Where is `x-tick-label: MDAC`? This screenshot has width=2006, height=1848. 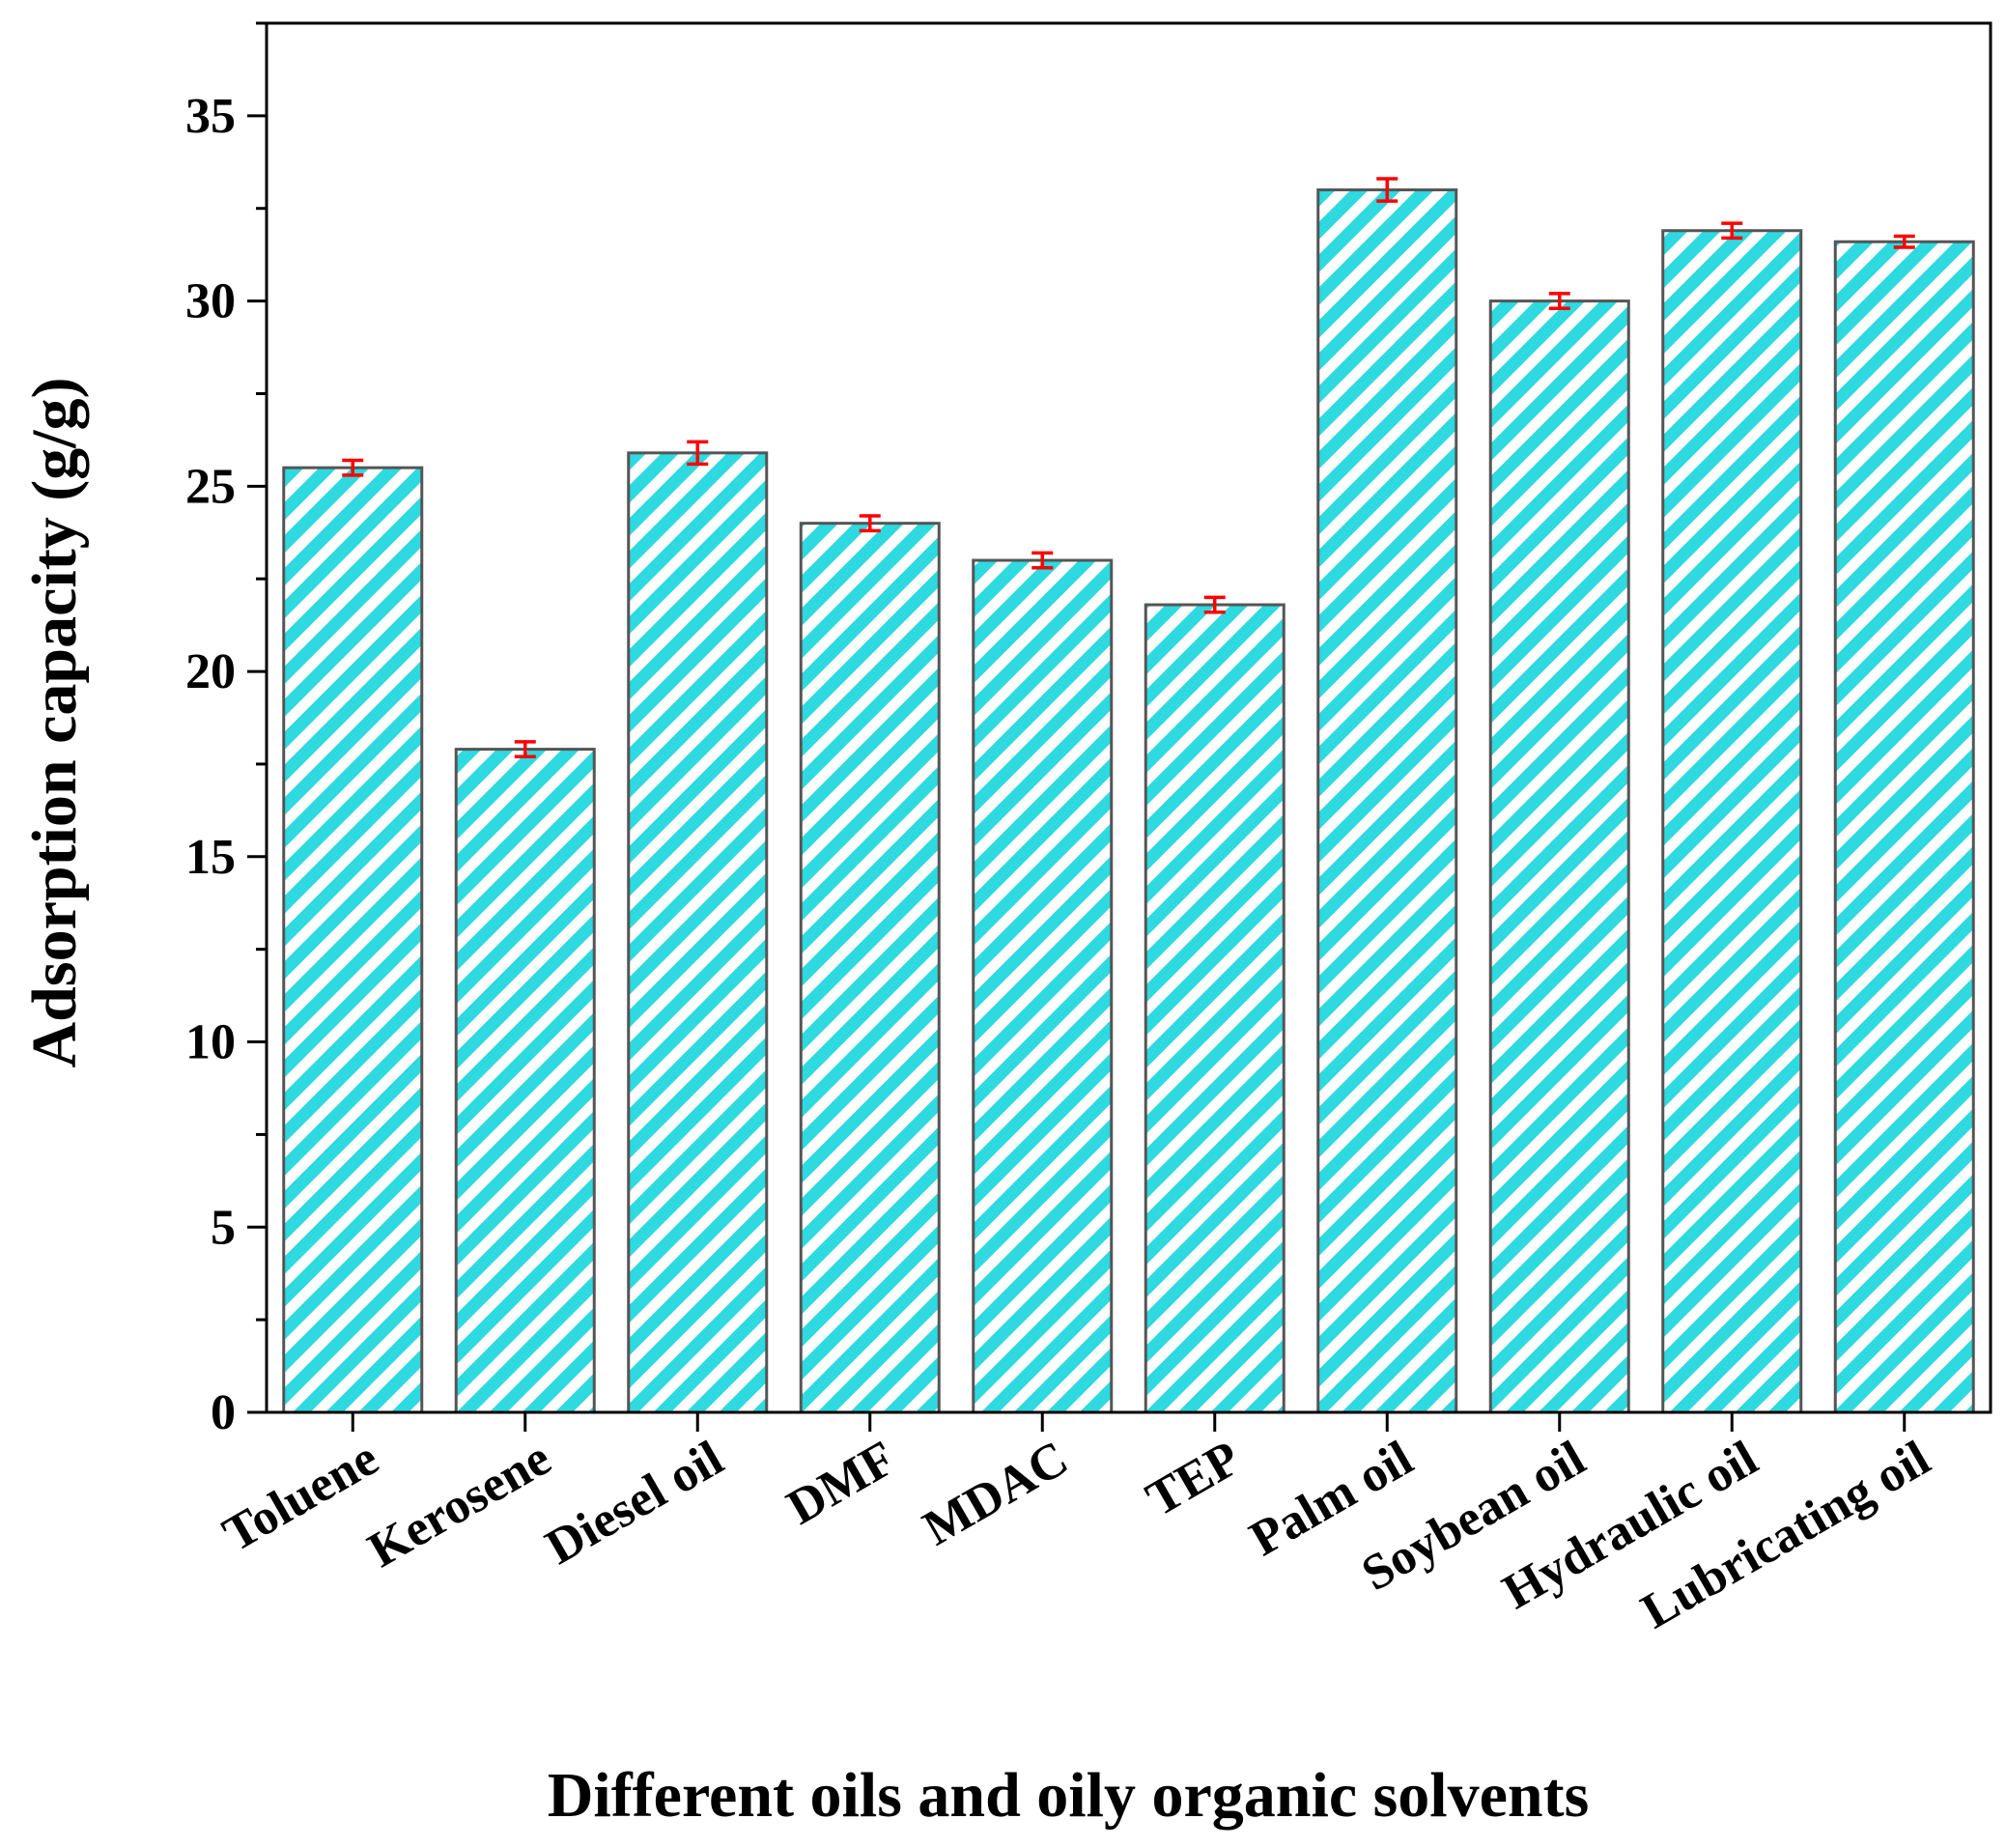
x-tick-label: MDAC is located at coordinates (996, 1493).